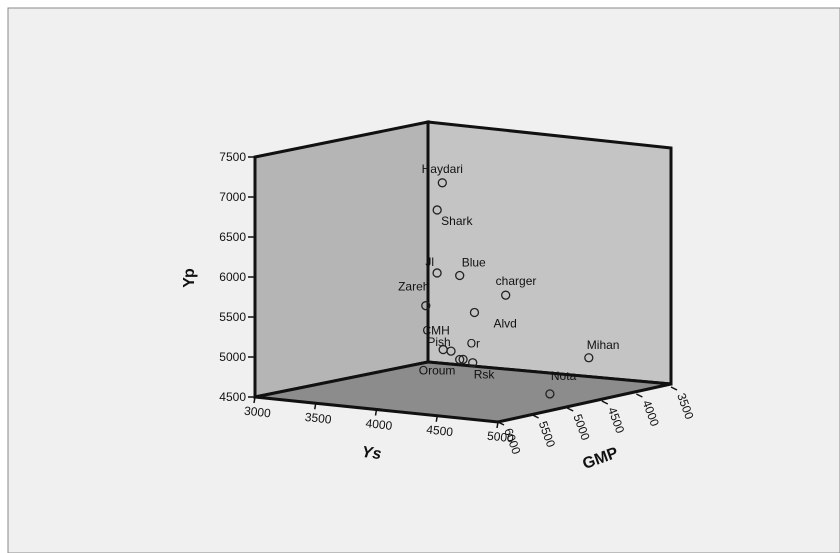  What do you see at coordinates (440, 430) in the screenshot?
I see `x-tick-label: 4500` at bounding box center [440, 430].